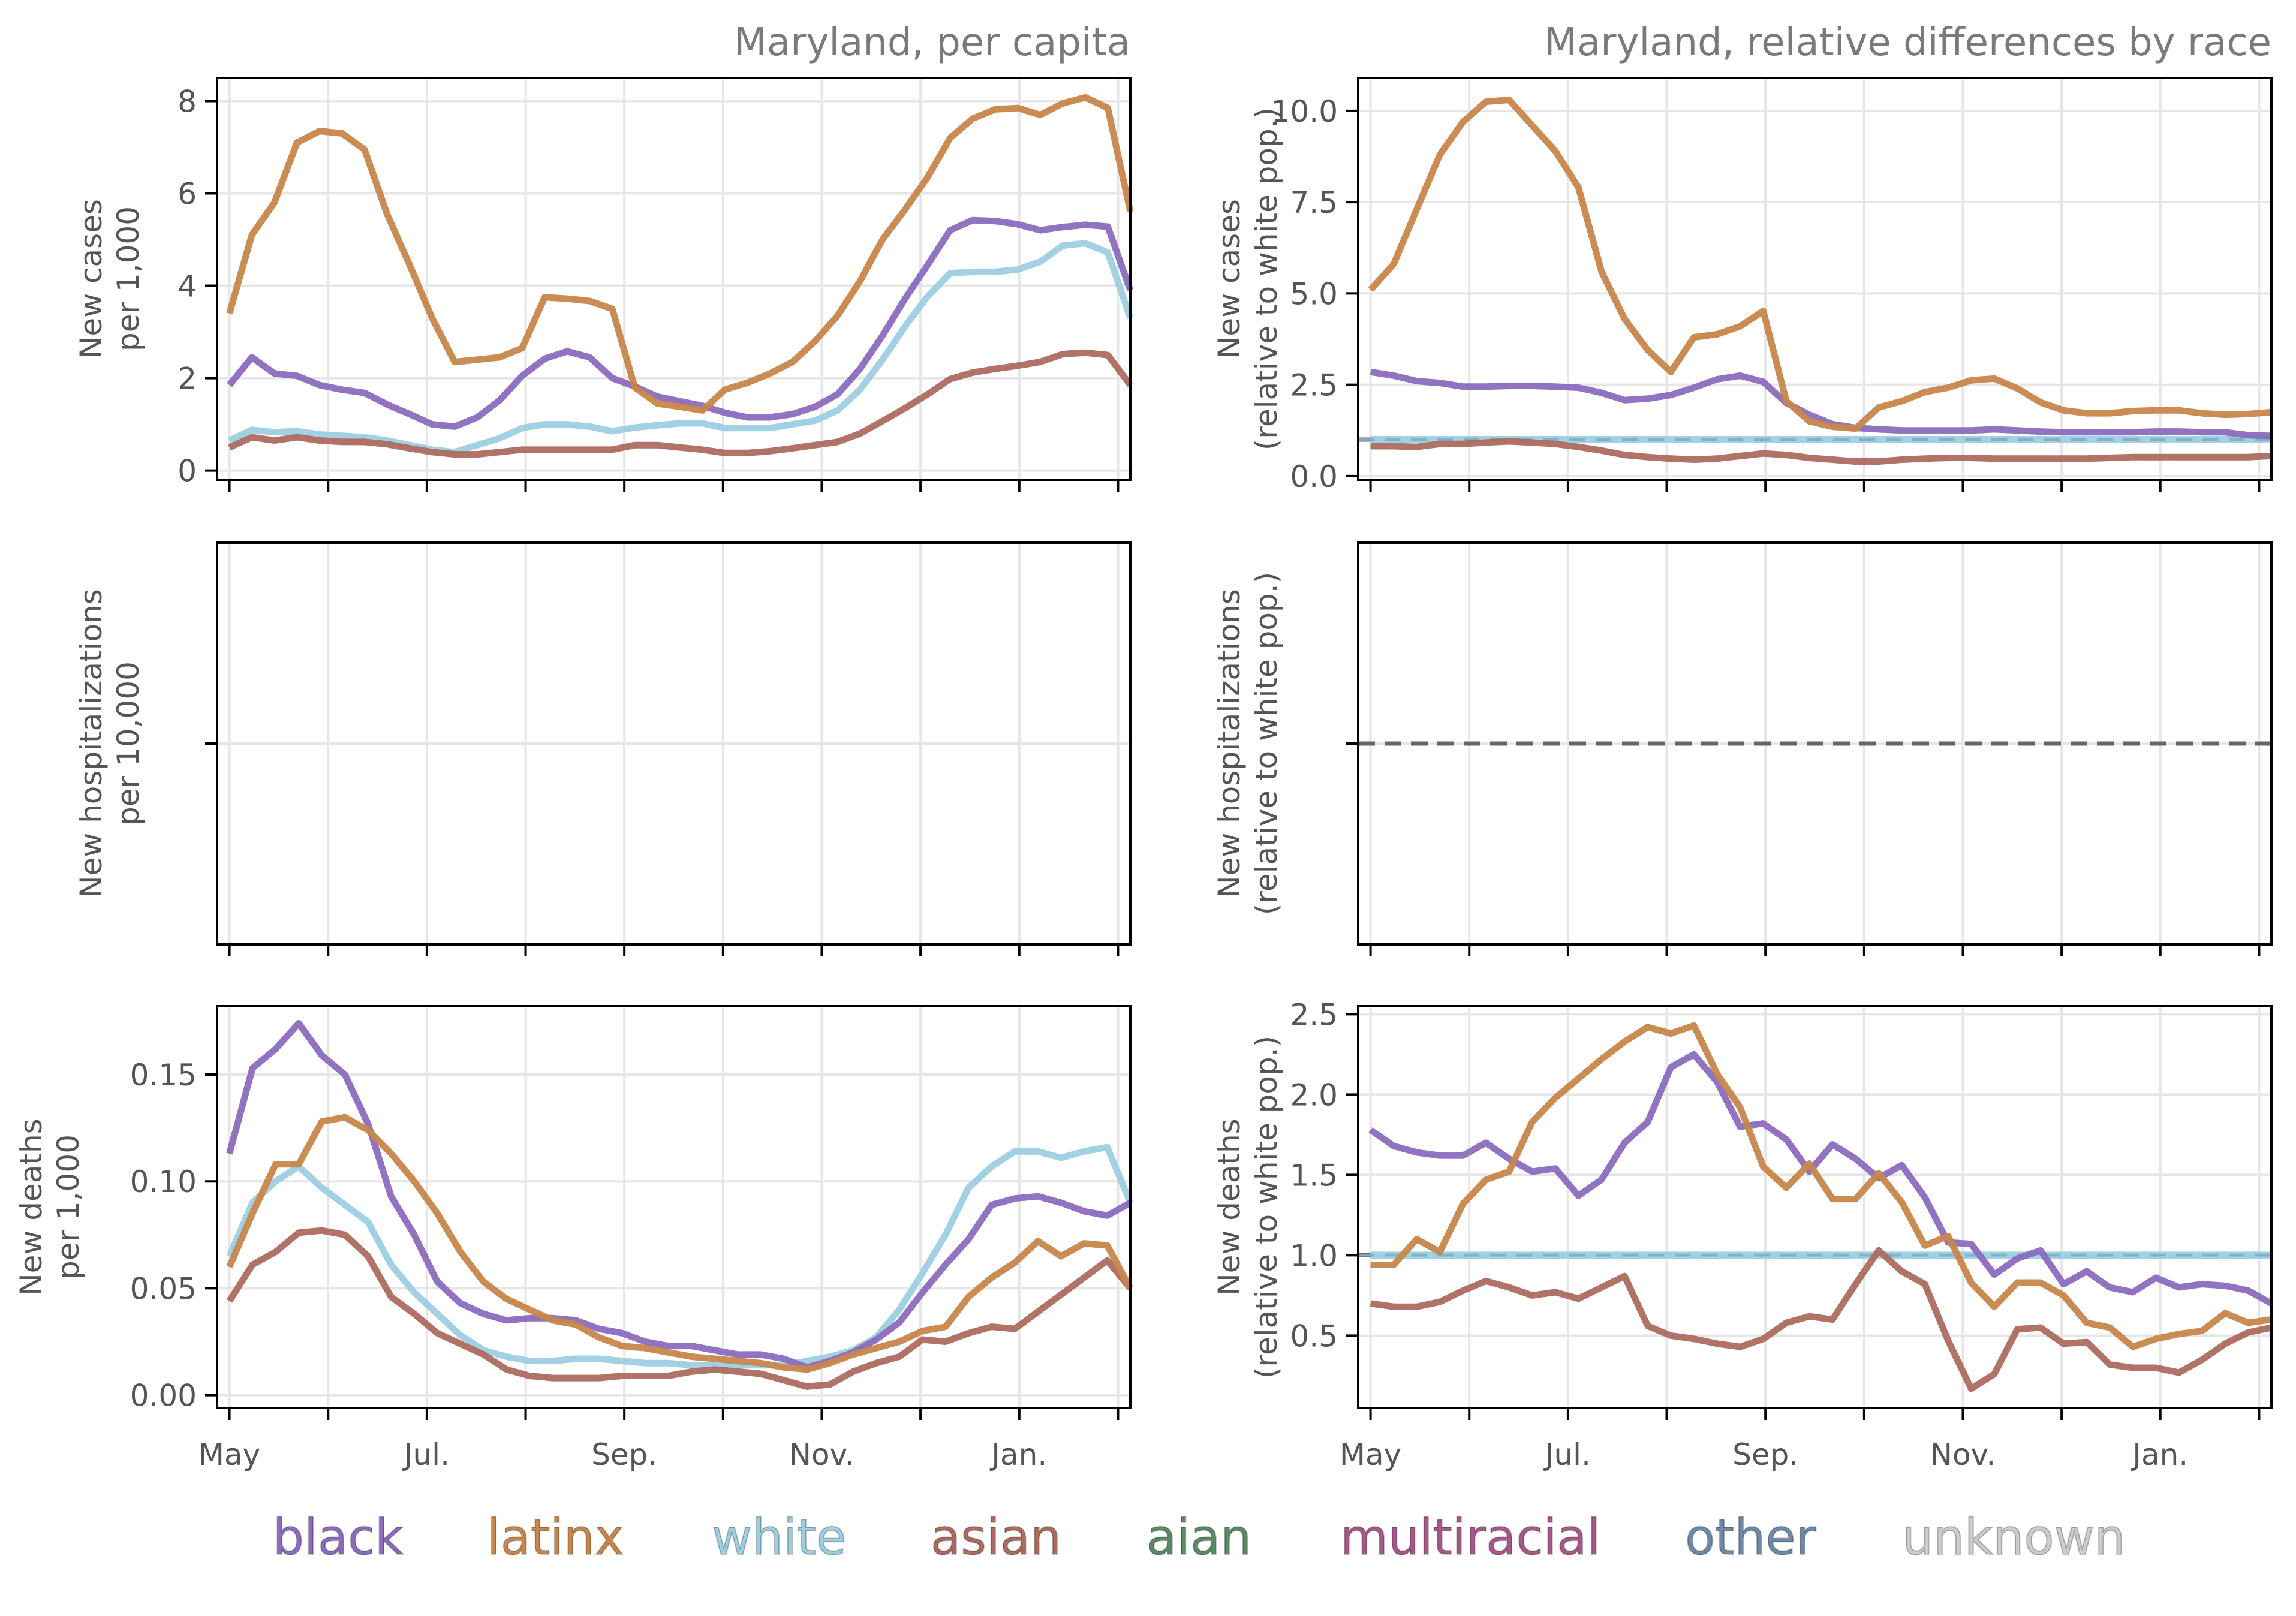 The height and width of the screenshot is (1616, 2296). I want to click on y-tick-label: 7.5, so click(1314, 202).